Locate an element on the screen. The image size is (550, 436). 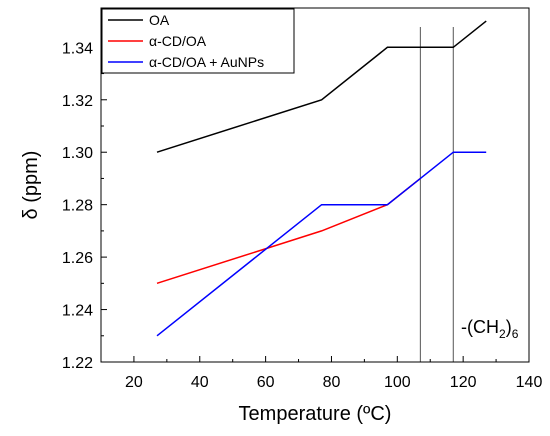
x-tick-label: 80 is located at coordinates (332, 382).